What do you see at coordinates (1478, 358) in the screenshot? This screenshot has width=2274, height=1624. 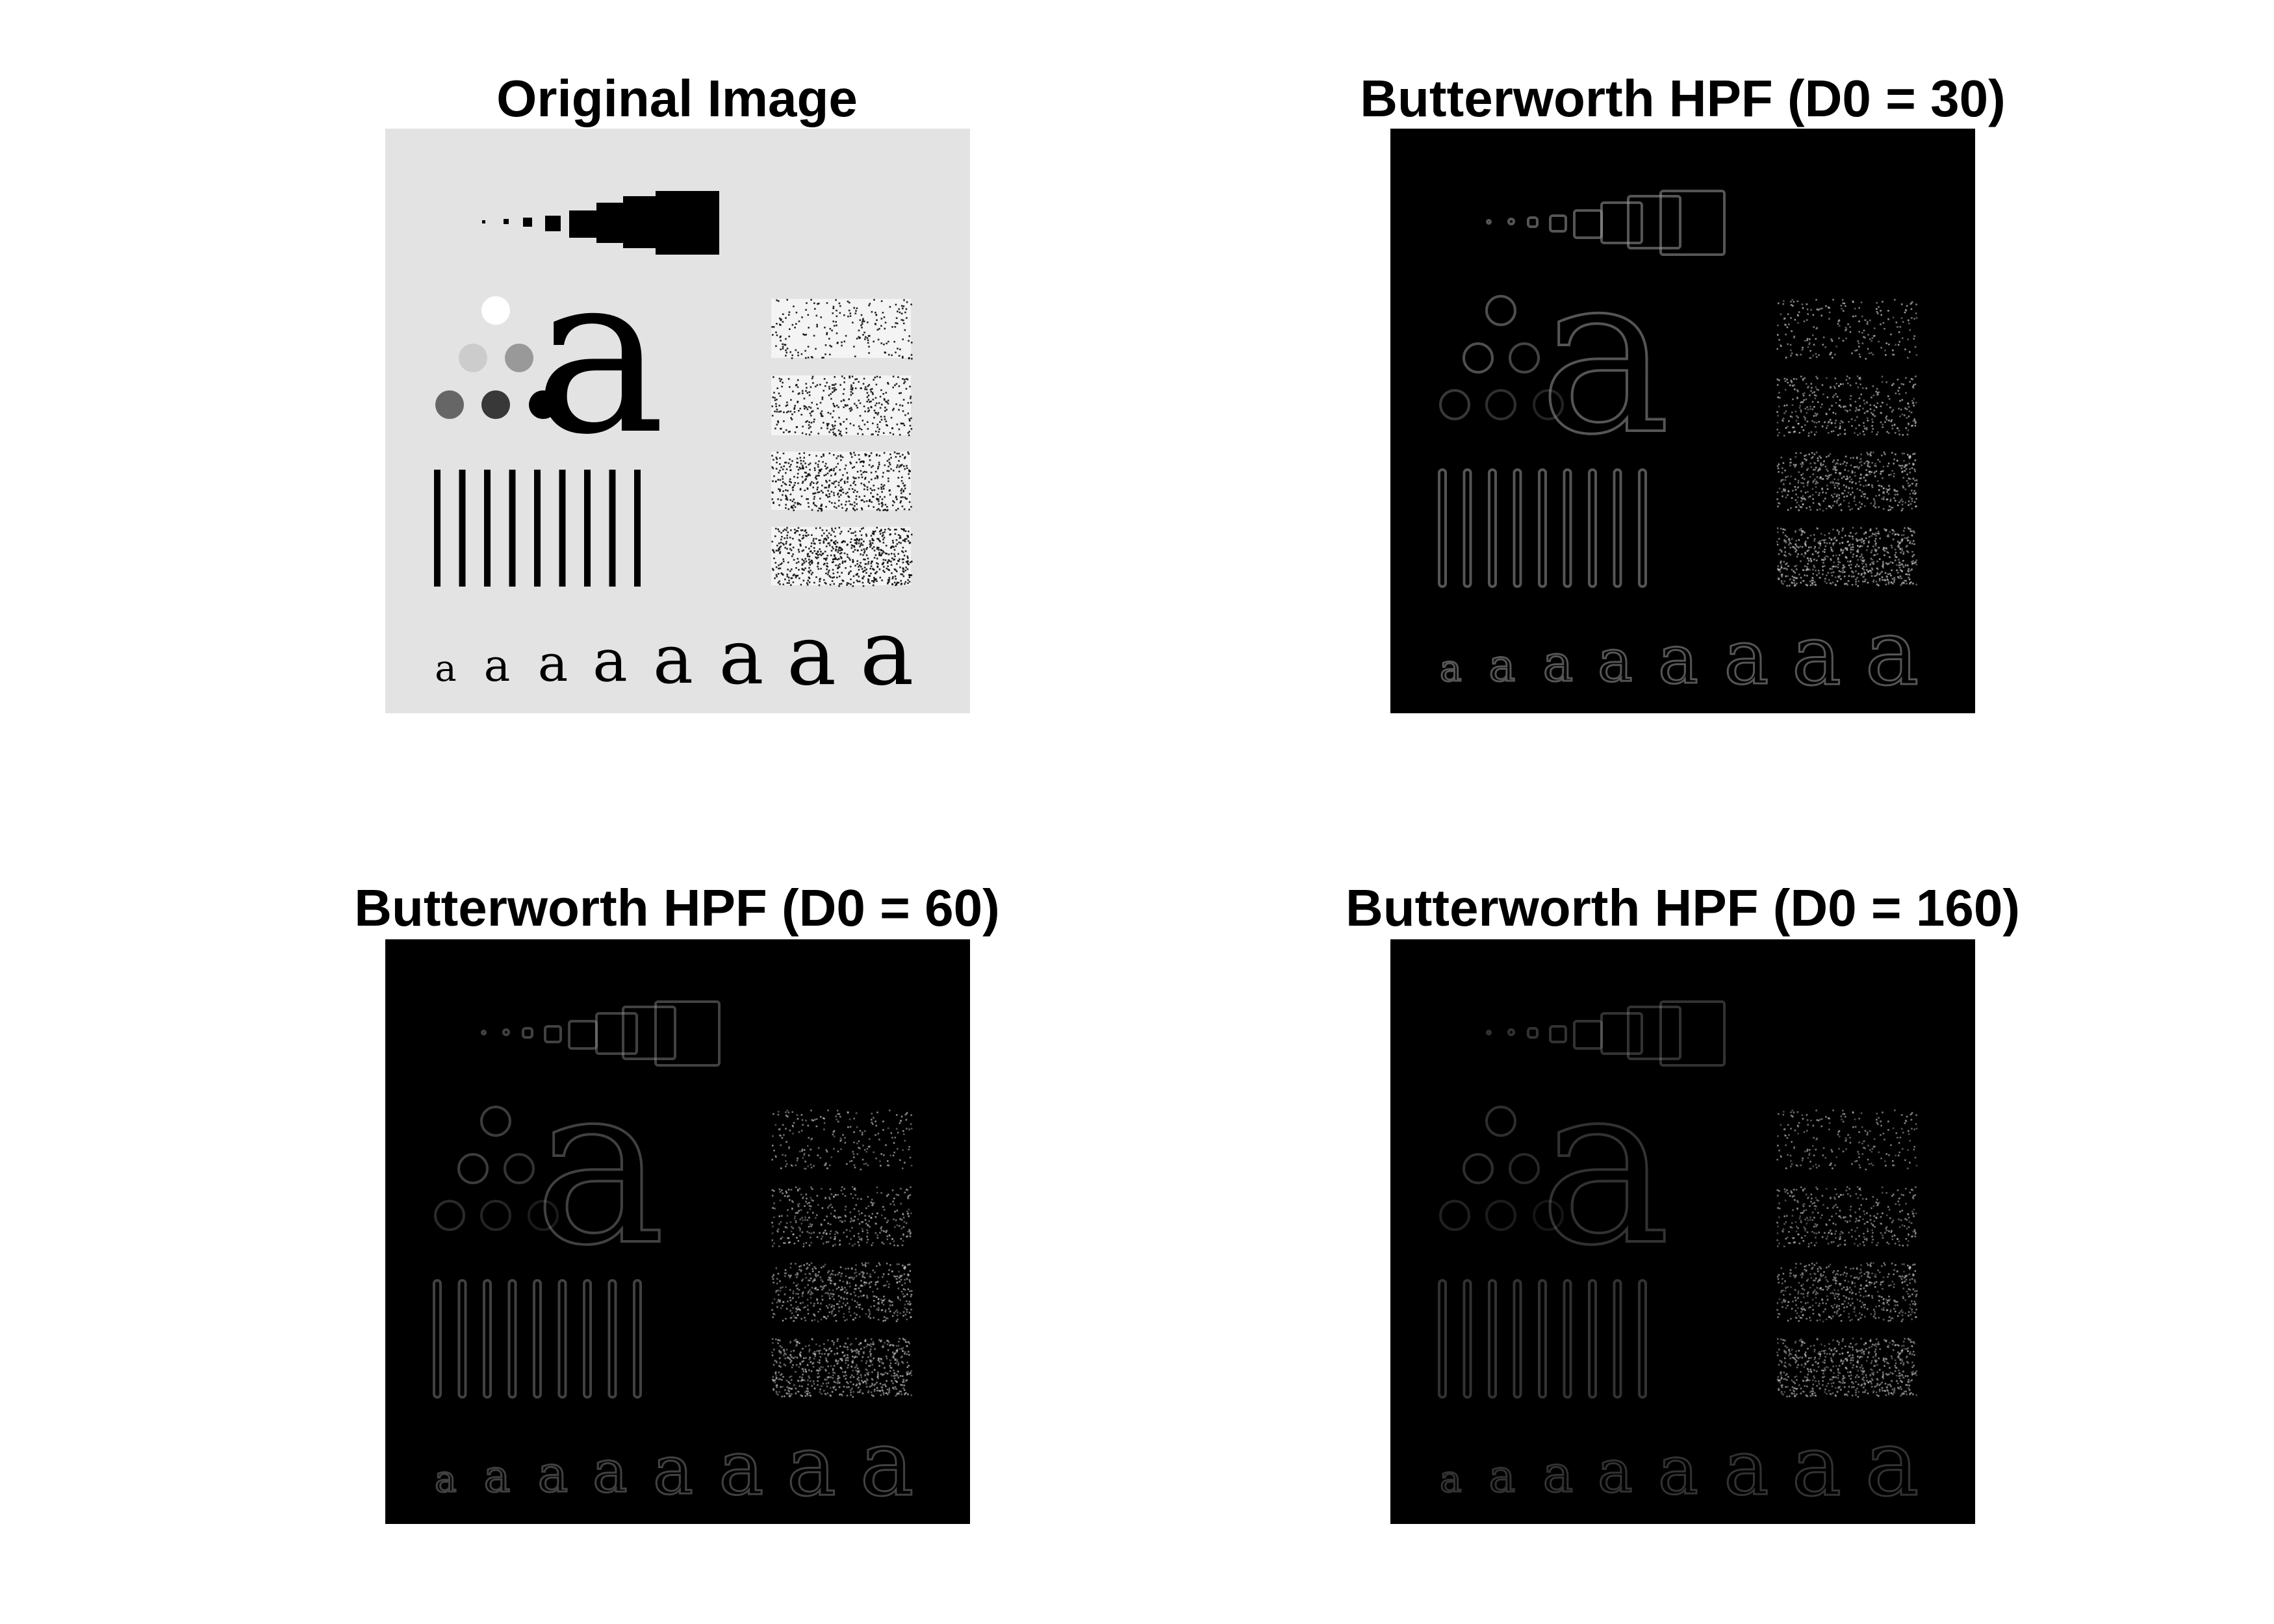 I see `circle-mark` at bounding box center [1478, 358].